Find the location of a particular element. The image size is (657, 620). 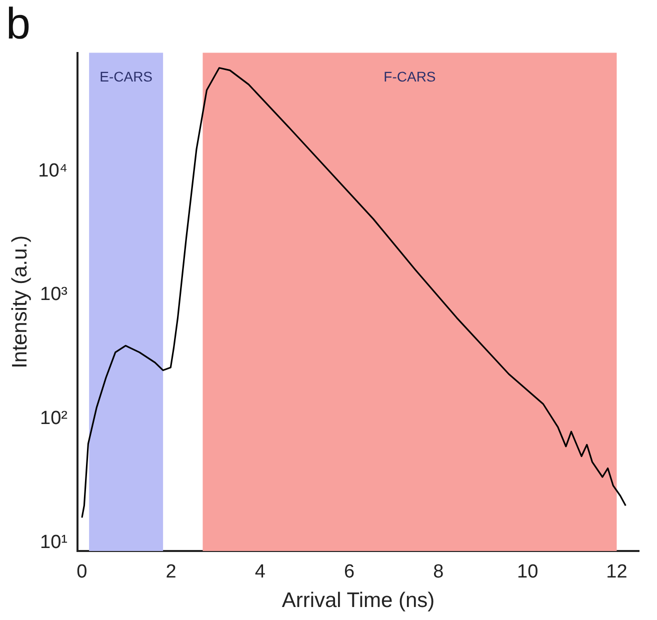

x-tick-label: 0 is located at coordinates (82, 572).